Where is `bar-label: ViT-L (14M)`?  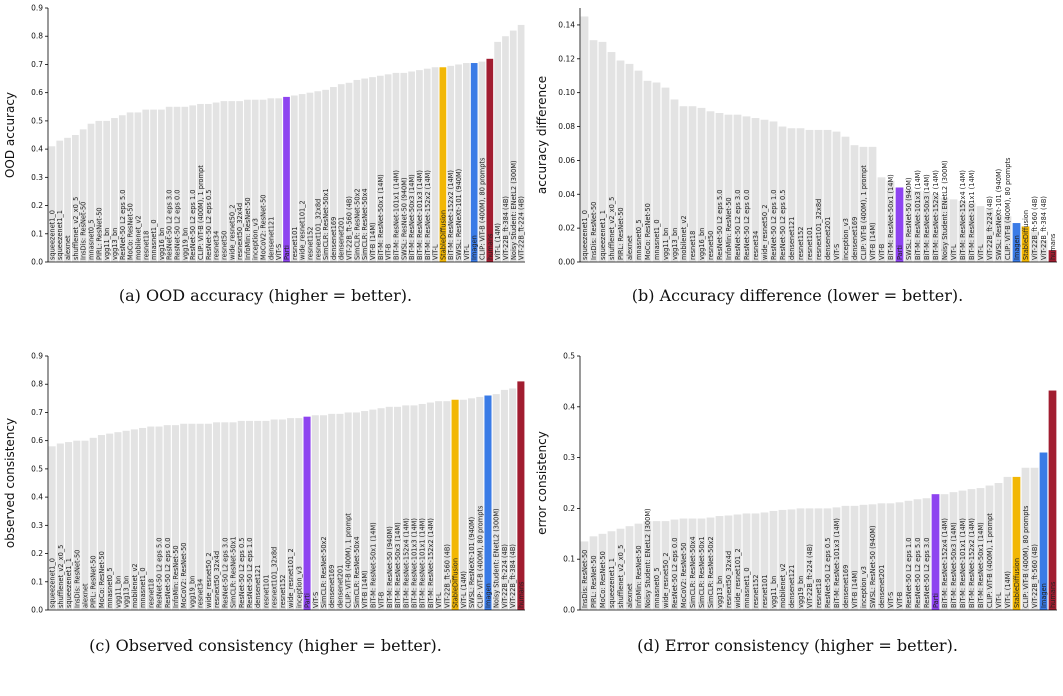 bar-label: ViT-L (14M) is located at coordinates (1008, 589).